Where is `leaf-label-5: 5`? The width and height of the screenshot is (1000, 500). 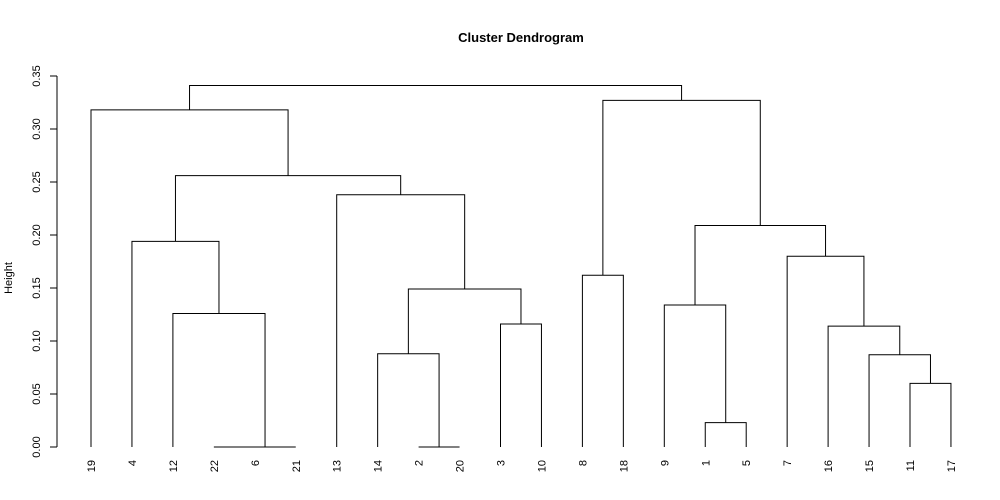
leaf-label-5: 5 is located at coordinates (747, 463).